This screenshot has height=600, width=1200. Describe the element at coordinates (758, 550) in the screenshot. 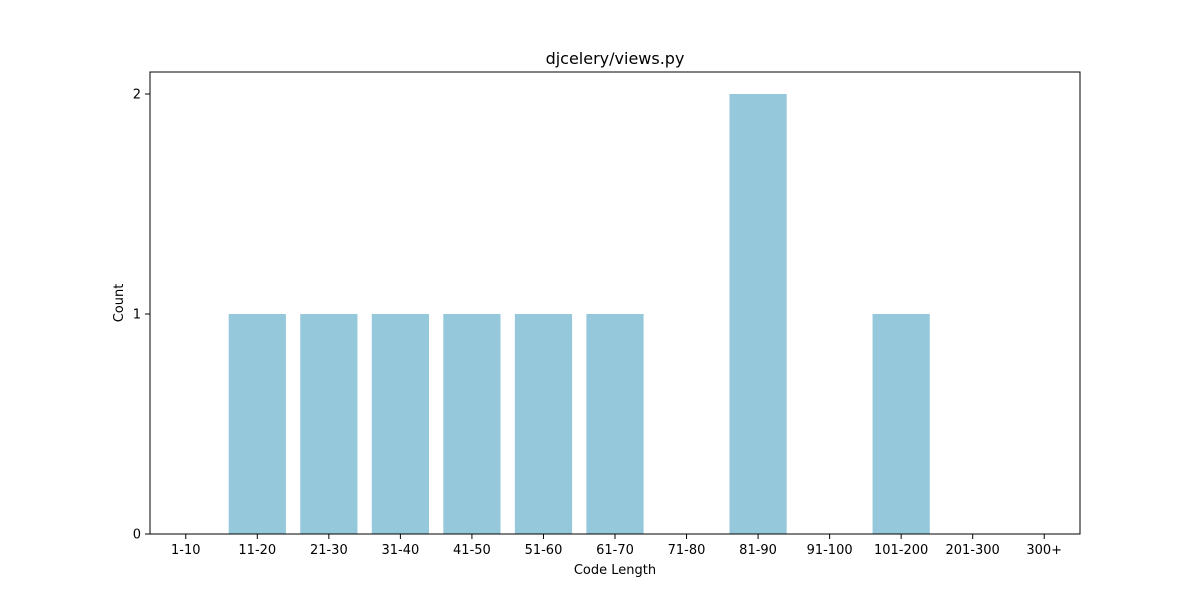

I see `x-tick-label: 81-90` at that location.